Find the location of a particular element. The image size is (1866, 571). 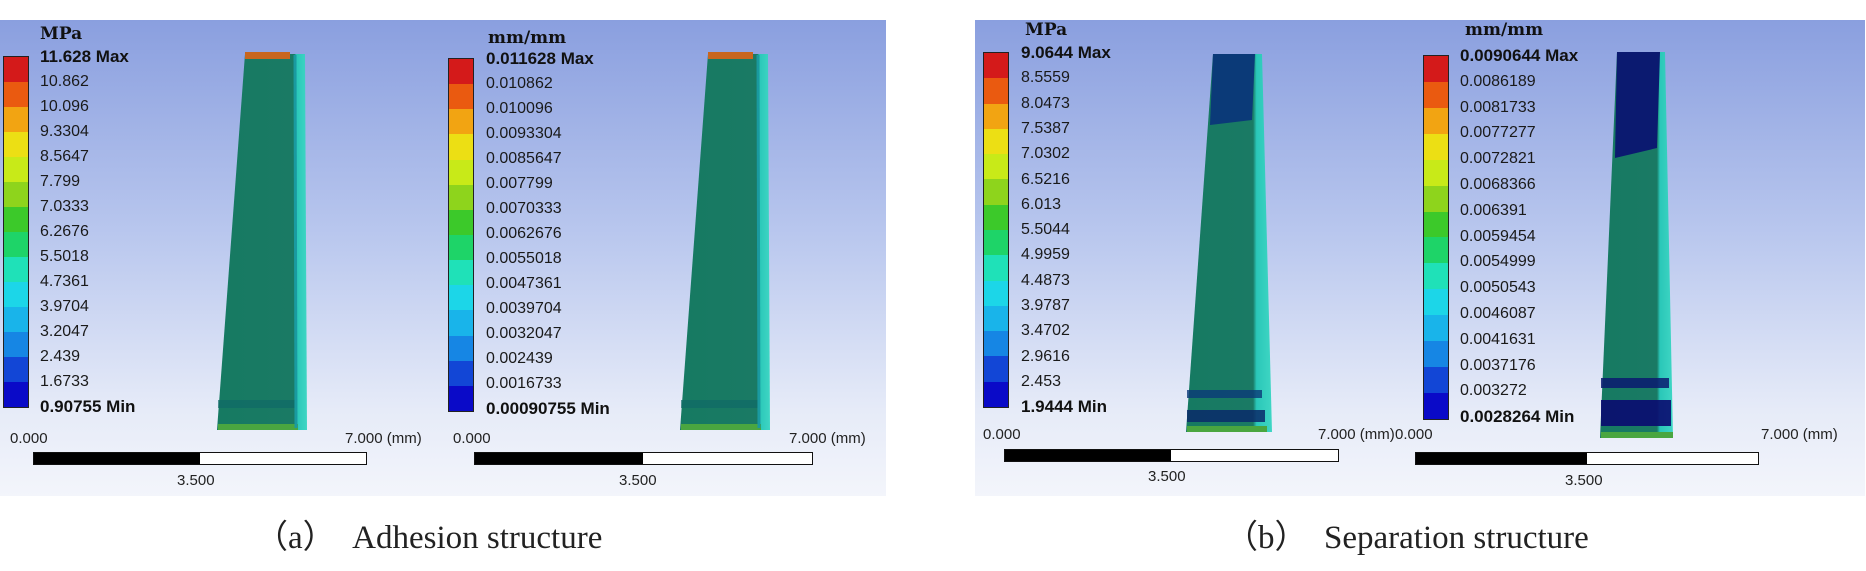

legend-label: 0.0086189 is located at coordinates (1498, 81).